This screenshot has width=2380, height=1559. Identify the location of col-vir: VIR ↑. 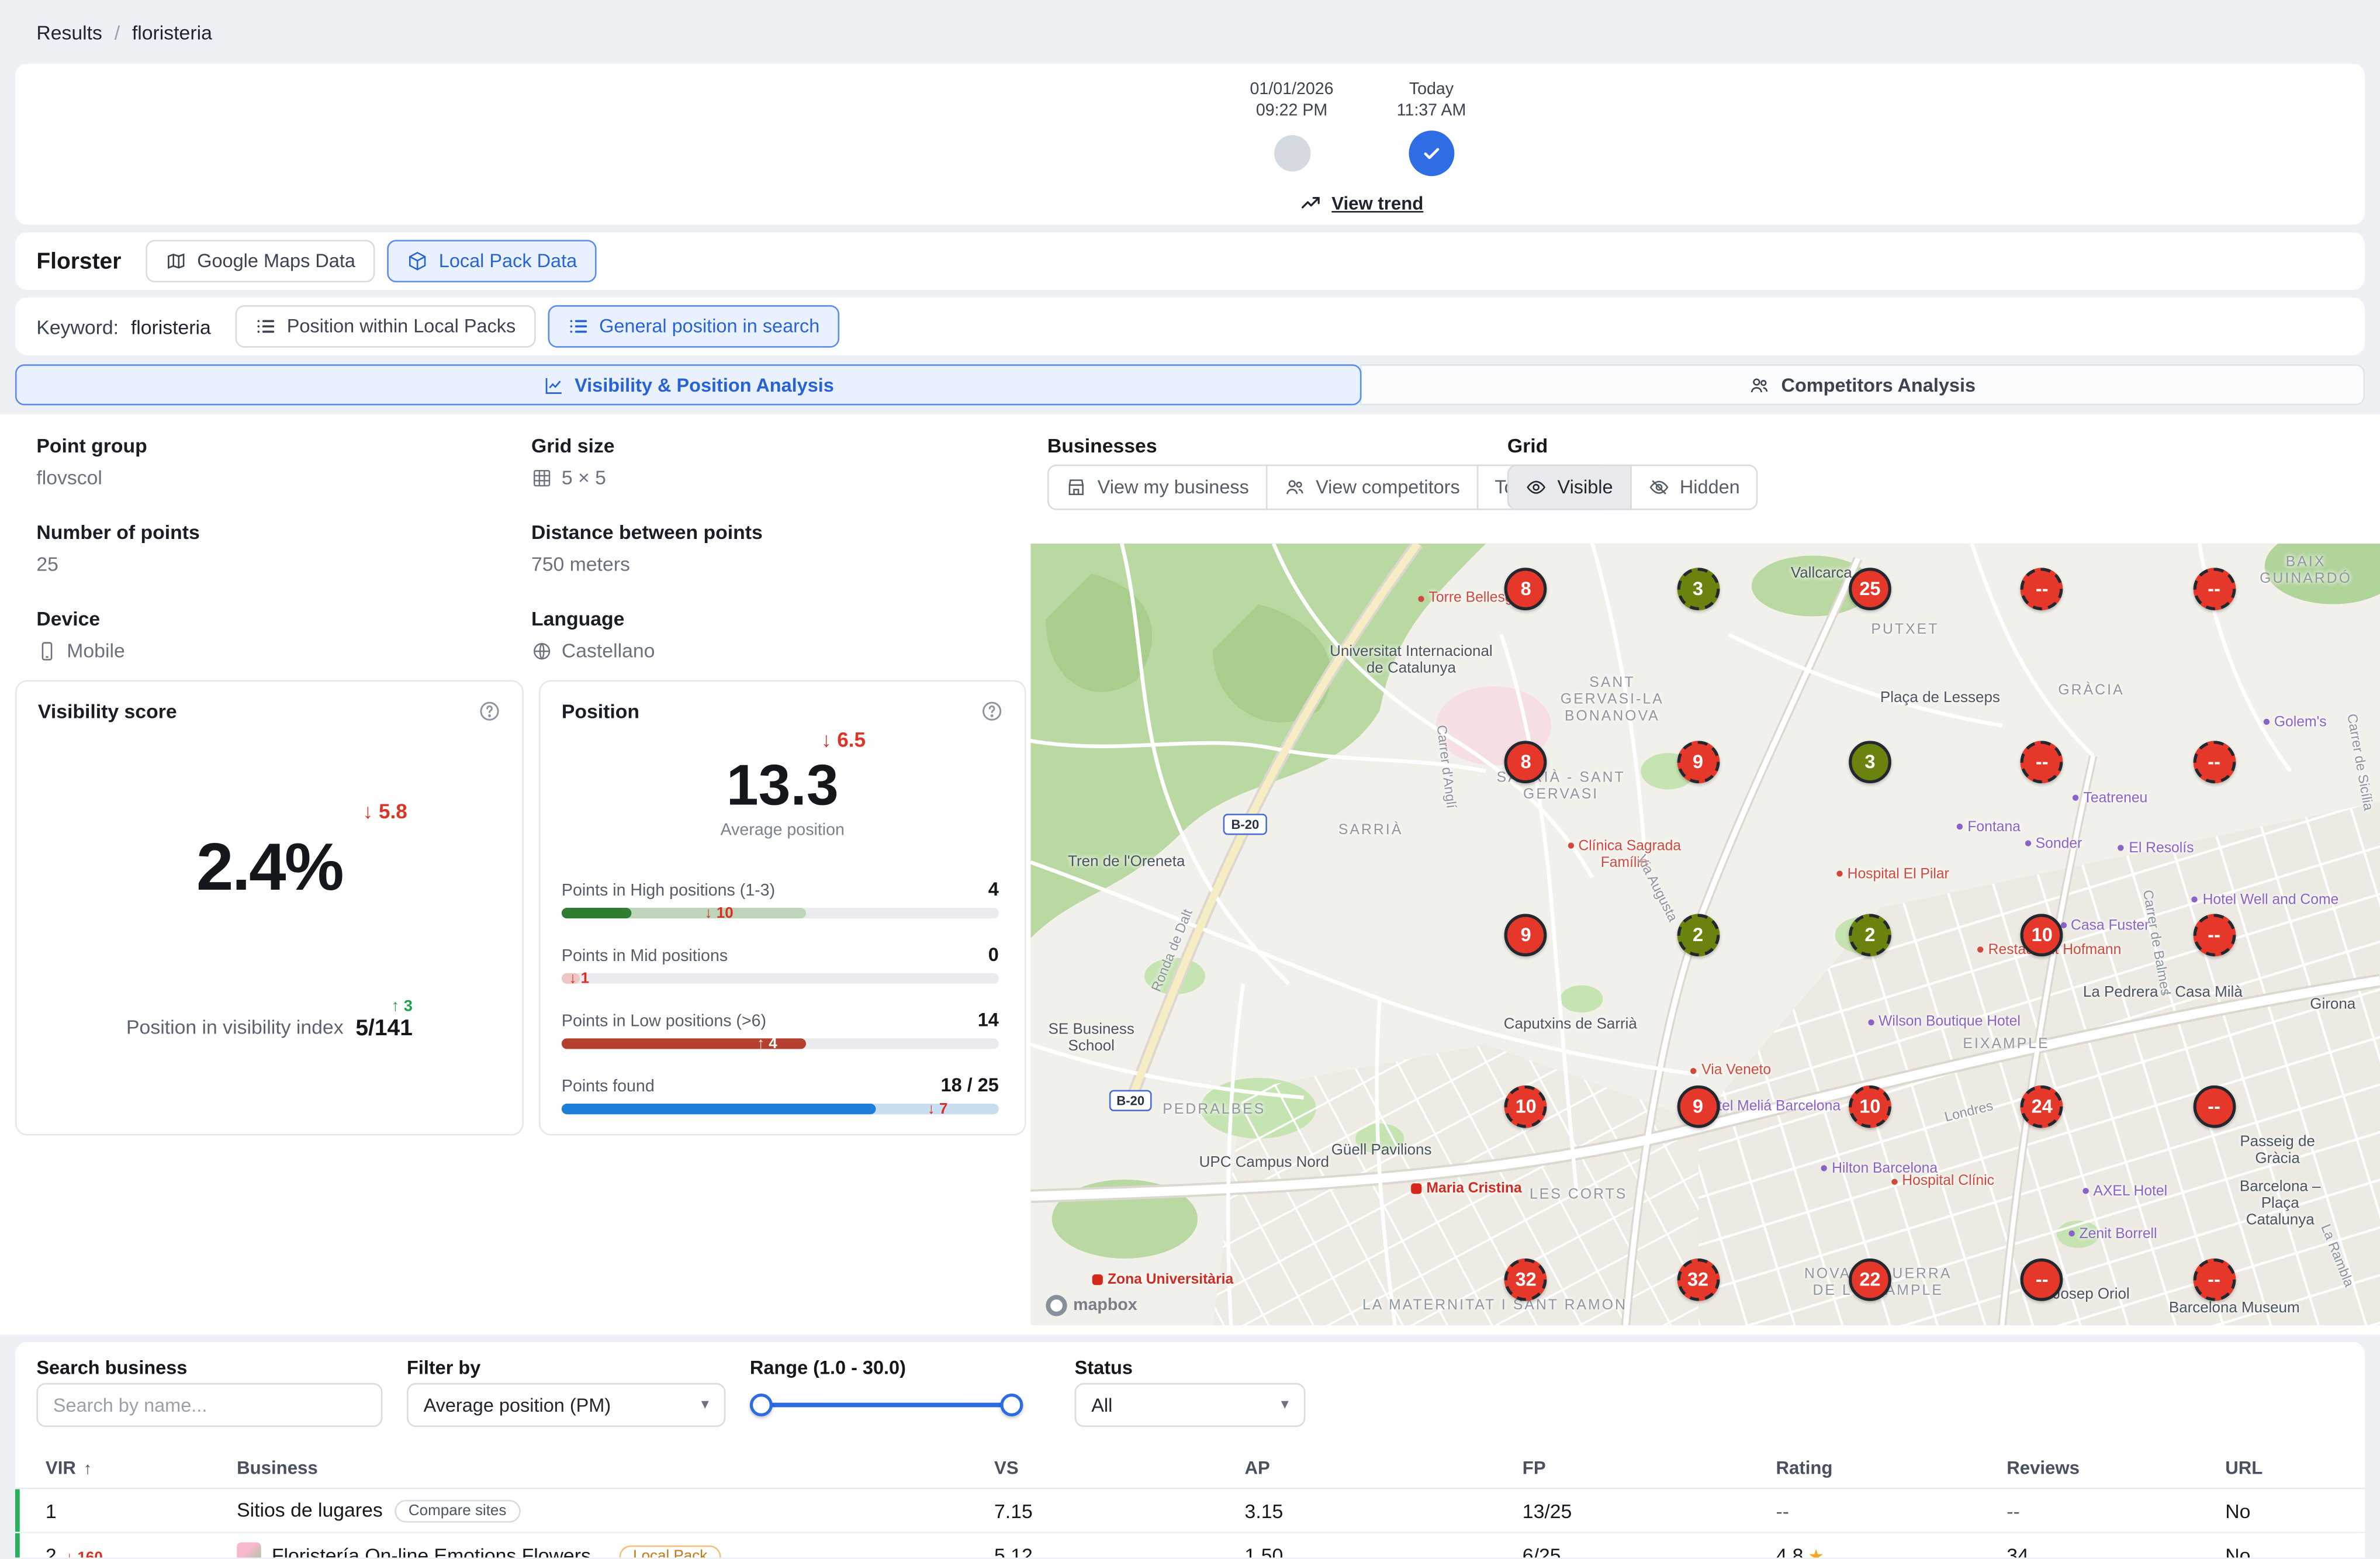
(68, 1468).